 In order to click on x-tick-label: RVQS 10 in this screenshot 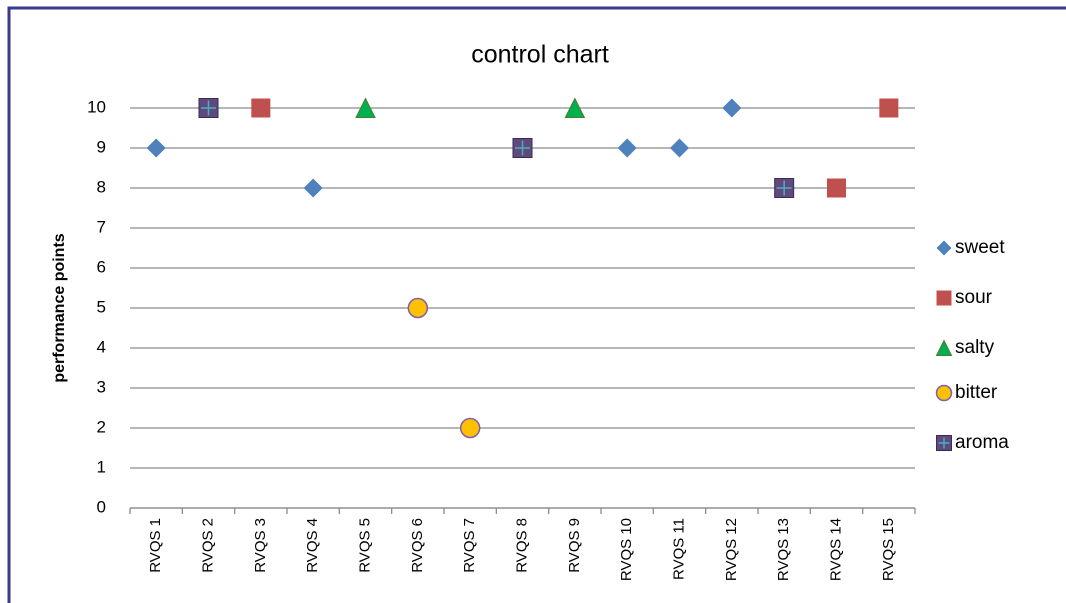, I will do `click(626, 549)`.